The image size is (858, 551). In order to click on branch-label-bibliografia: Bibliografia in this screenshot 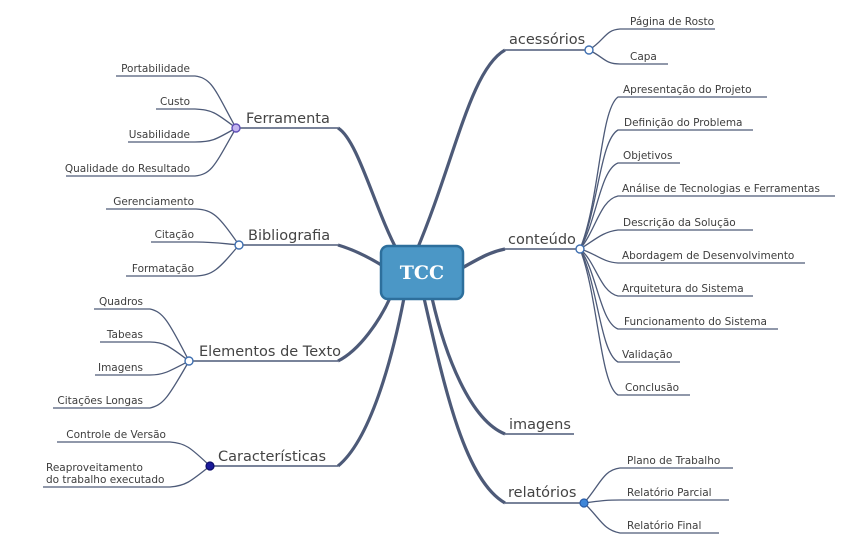, I will do `click(289, 236)`.